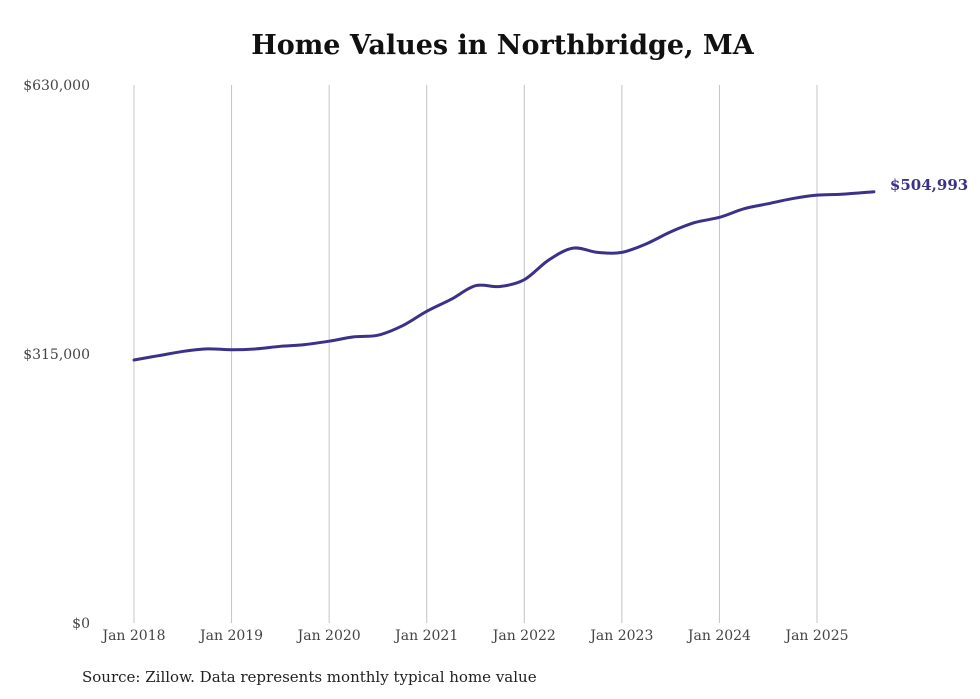 Image resolution: width=980 pixels, height=699 pixels. I want to click on x-tick-label: Jan 2025, so click(815, 636).